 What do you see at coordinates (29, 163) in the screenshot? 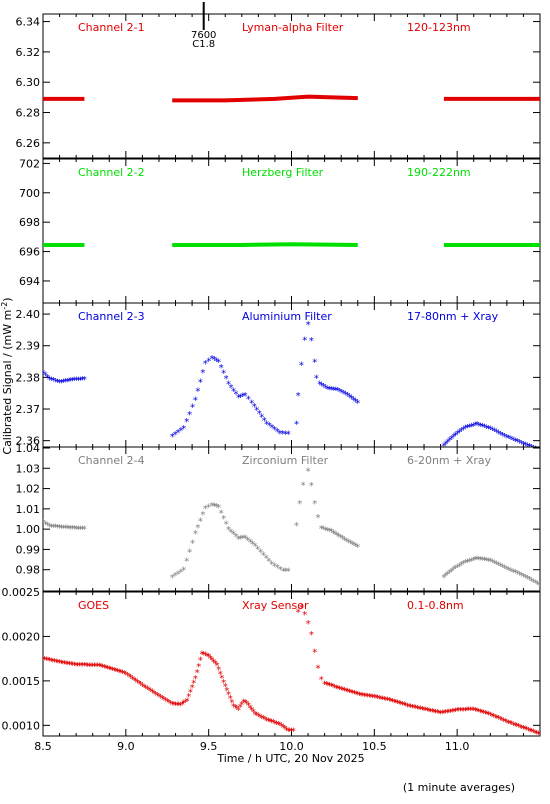
I see `y-tick-label: 702` at bounding box center [29, 163].